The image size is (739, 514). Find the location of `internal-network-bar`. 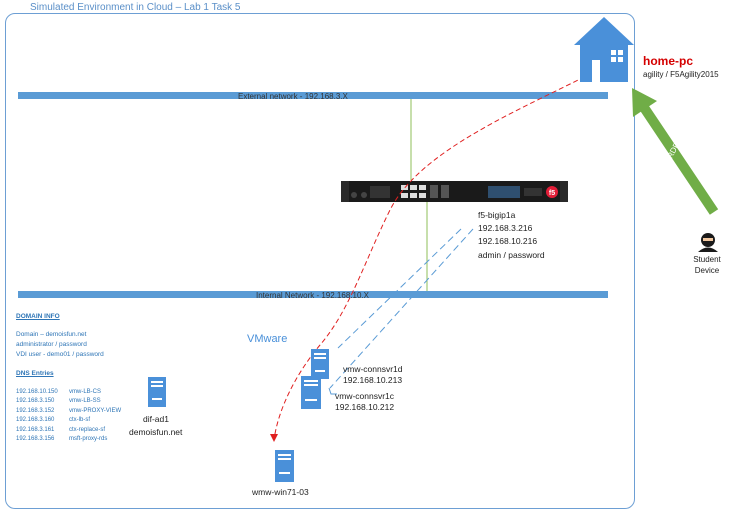

internal-network-bar is located at coordinates (313, 294).